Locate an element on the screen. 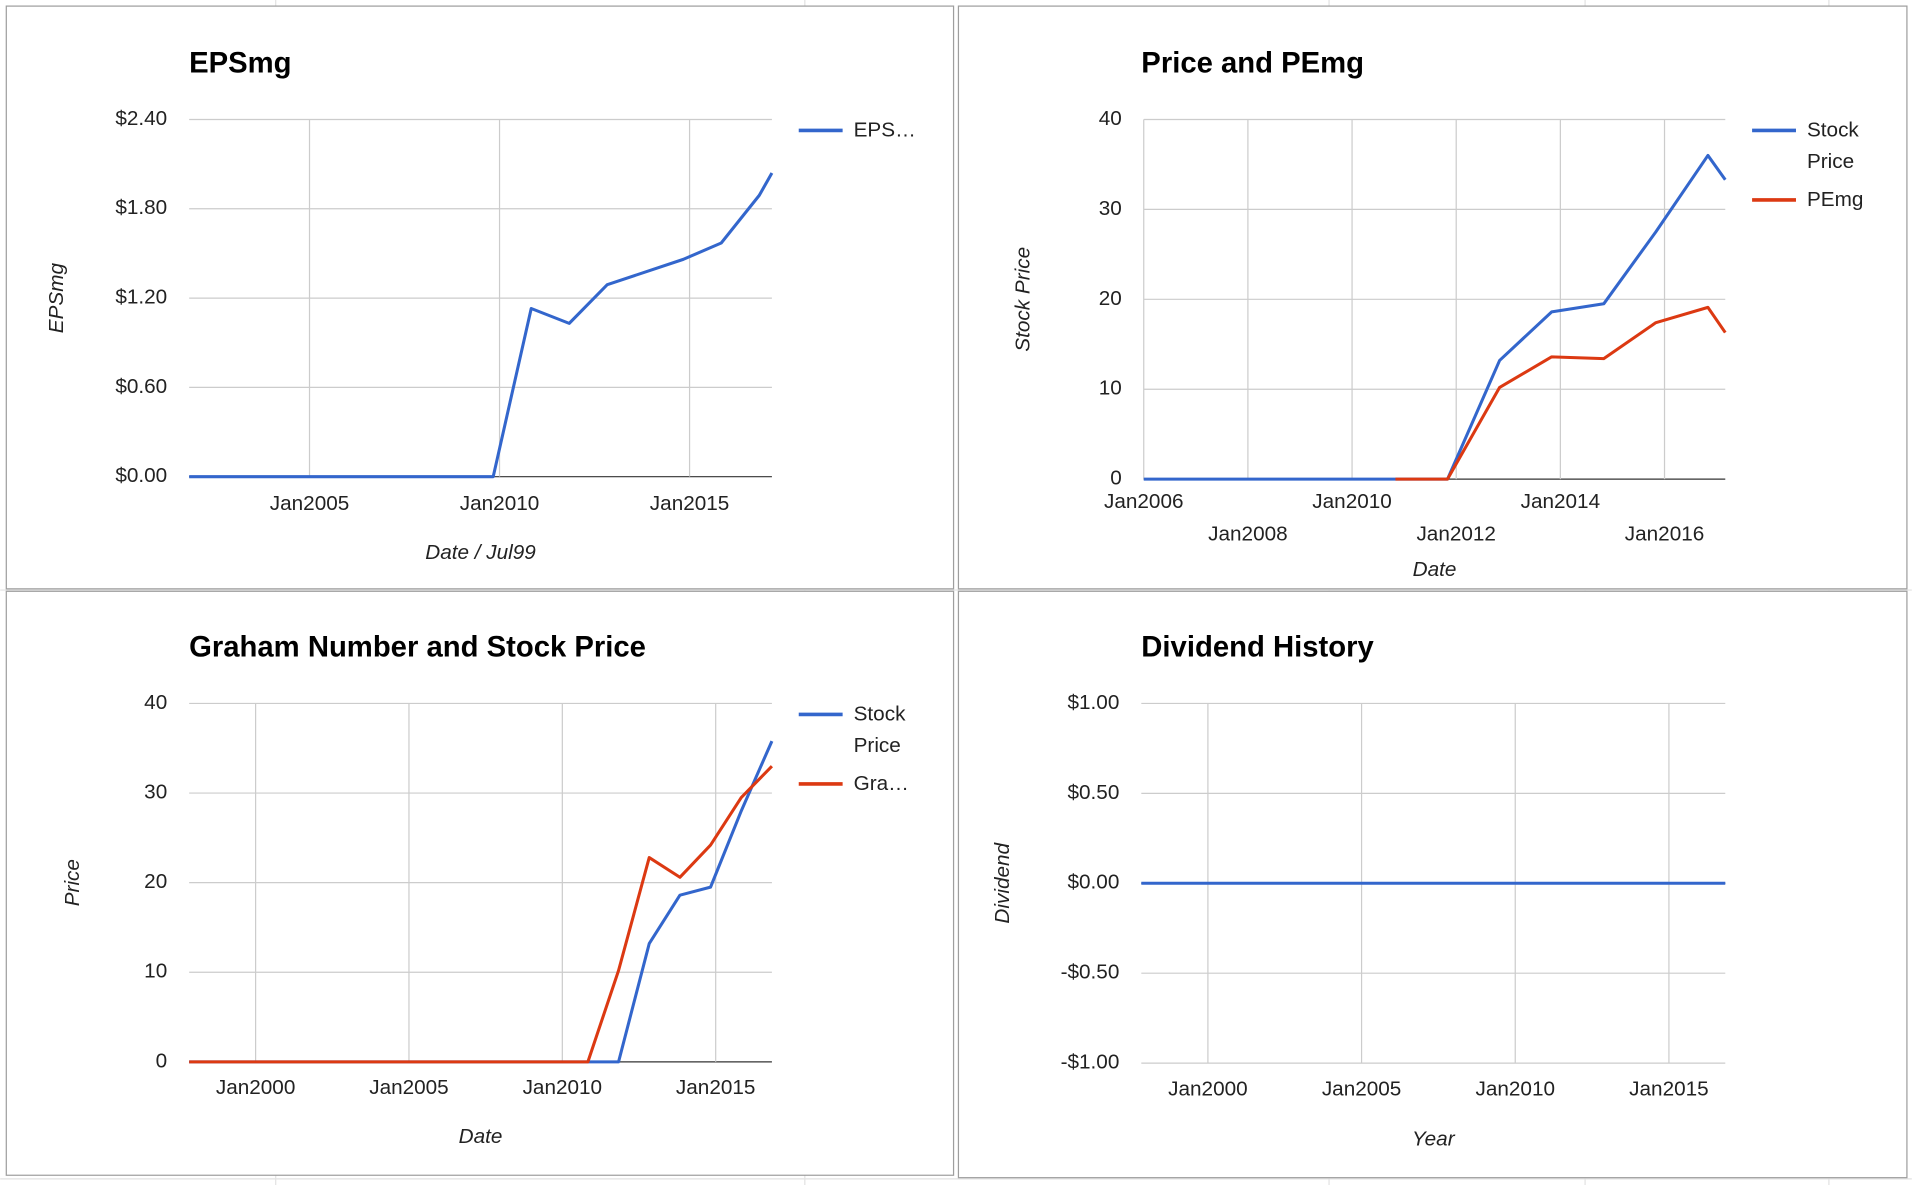 The image size is (1912, 1185). chart-title: Graham Number and Stock Price is located at coordinates (417, 647).